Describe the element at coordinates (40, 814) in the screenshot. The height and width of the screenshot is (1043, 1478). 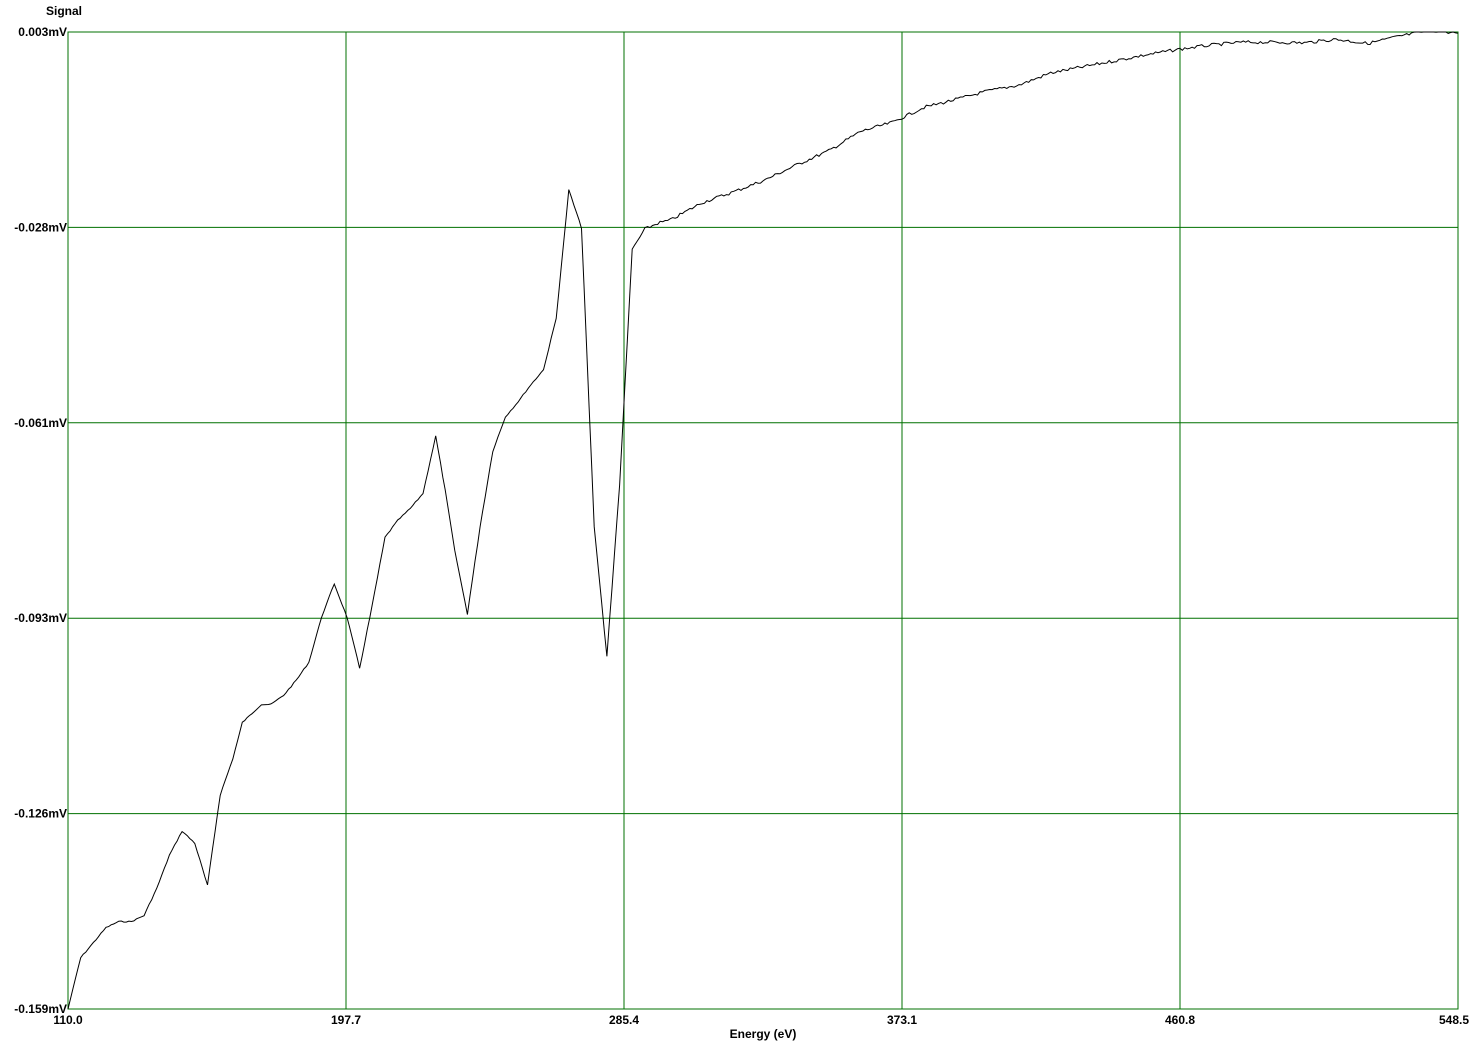
I see `y-tick-label: -0.126mV` at that location.